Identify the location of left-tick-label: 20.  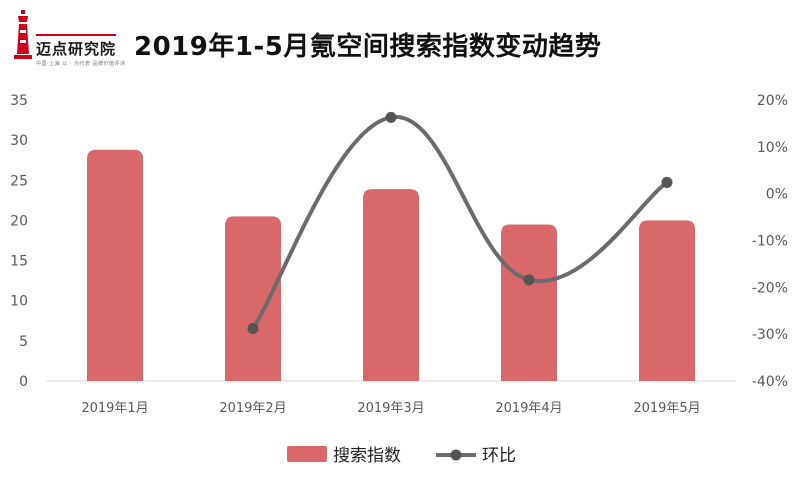
(19, 221).